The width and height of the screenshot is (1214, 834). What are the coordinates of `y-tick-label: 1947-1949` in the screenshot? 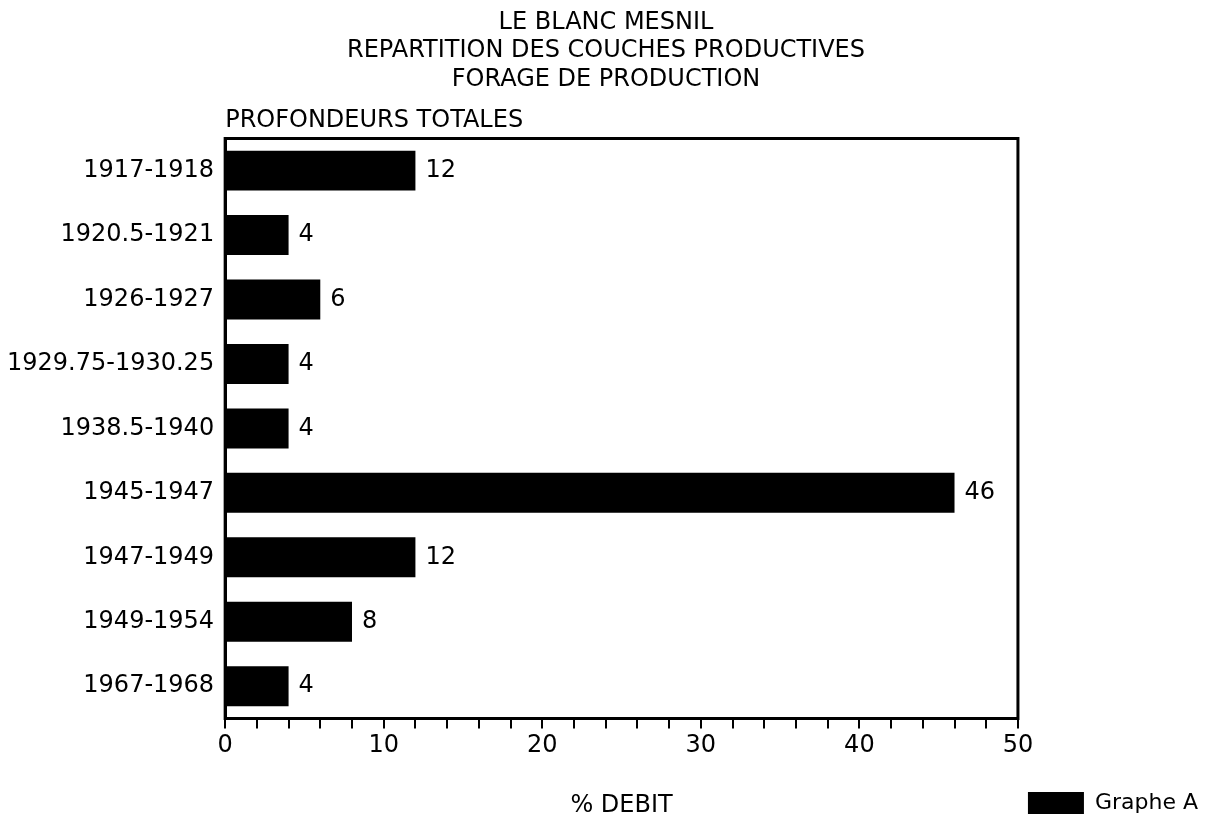 It's located at (149, 555).